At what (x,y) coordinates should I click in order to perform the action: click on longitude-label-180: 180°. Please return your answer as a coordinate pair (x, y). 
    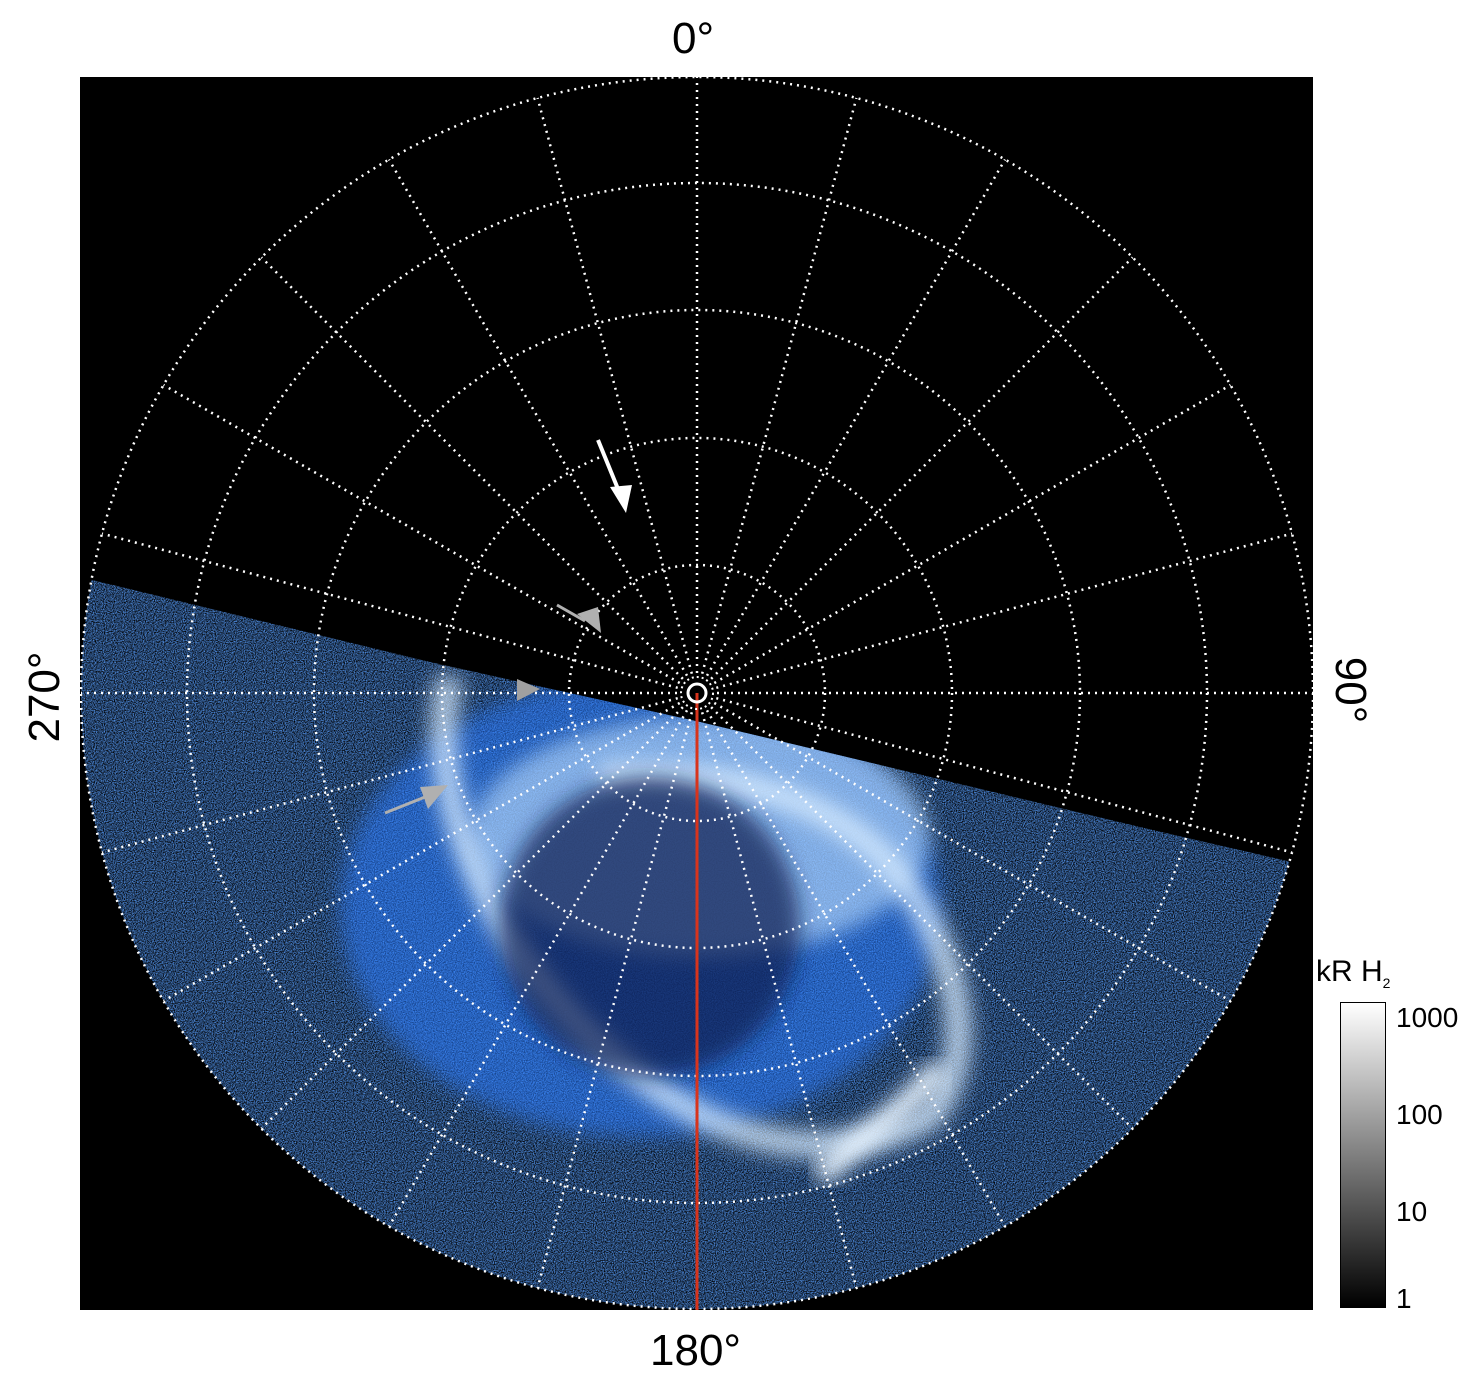
    Looking at the image, I should click on (696, 1350).